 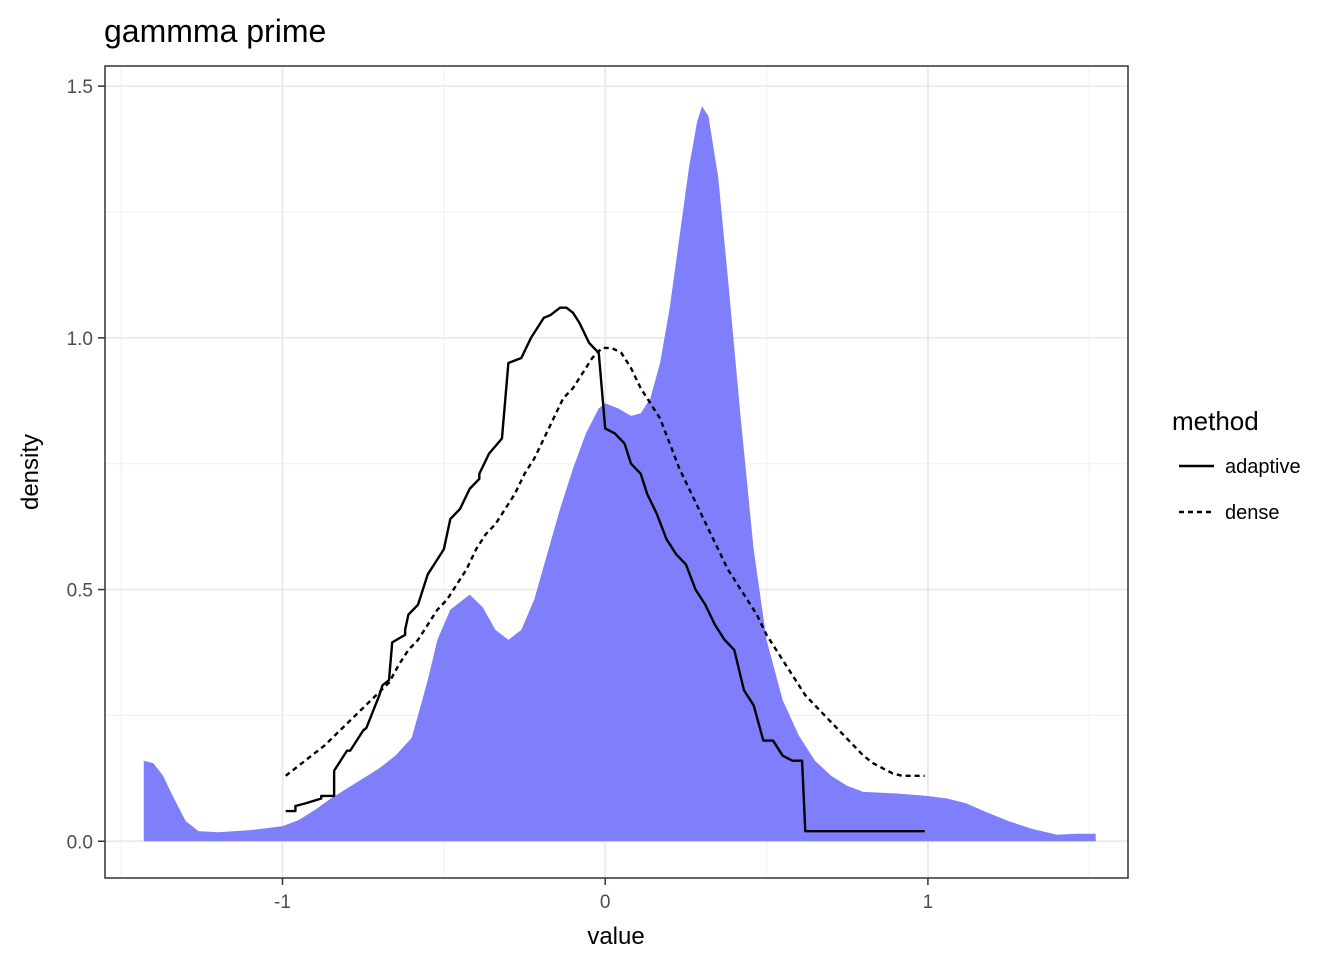 What do you see at coordinates (928, 902) in the screenshot?
I see `x-tick-label: 1` at bounding box center [928, 902].